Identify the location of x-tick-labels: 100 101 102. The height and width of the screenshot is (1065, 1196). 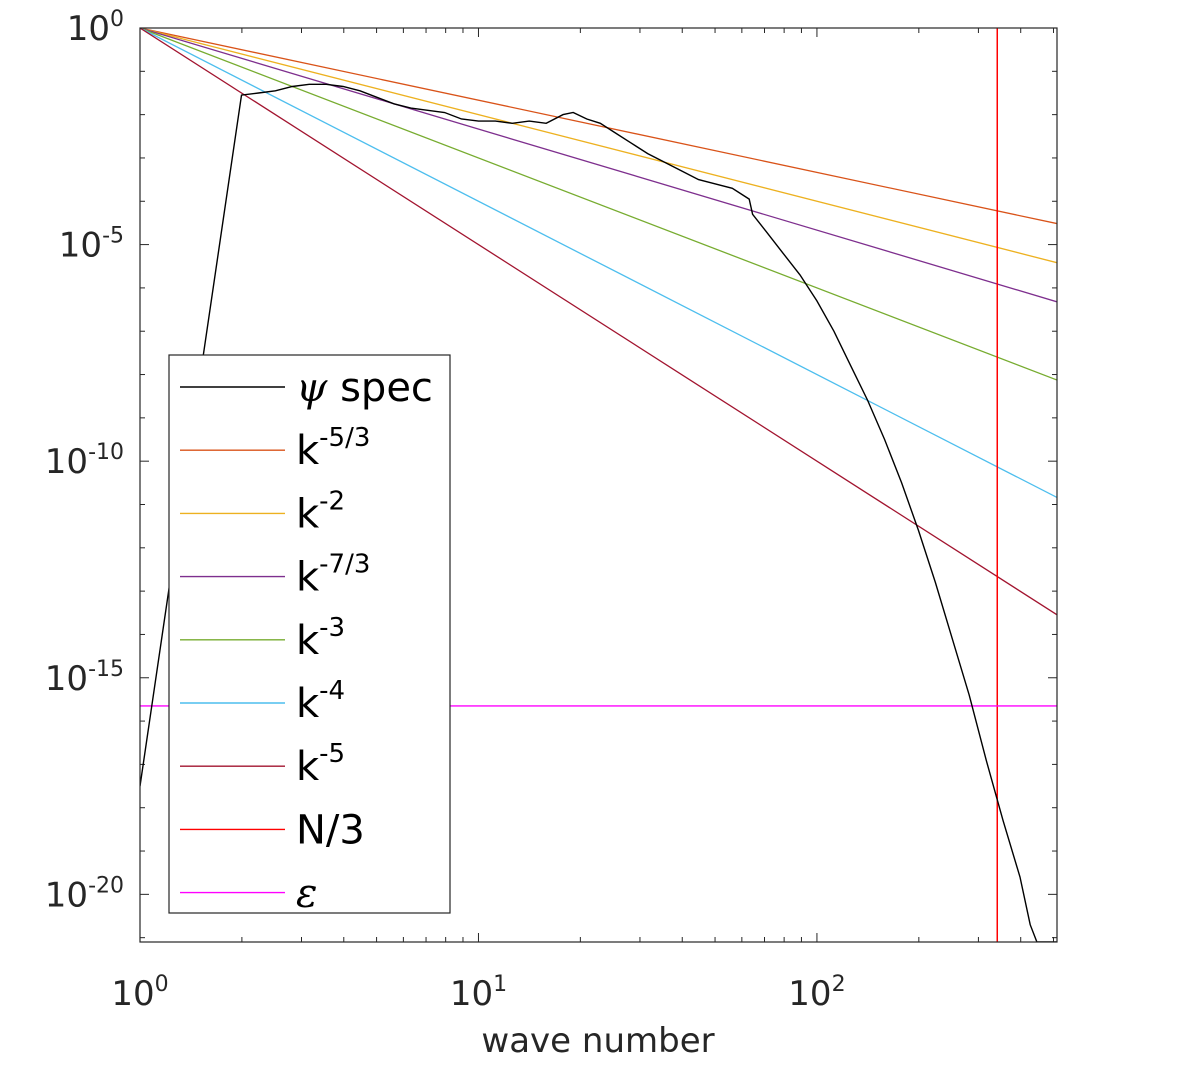
(478, 993).